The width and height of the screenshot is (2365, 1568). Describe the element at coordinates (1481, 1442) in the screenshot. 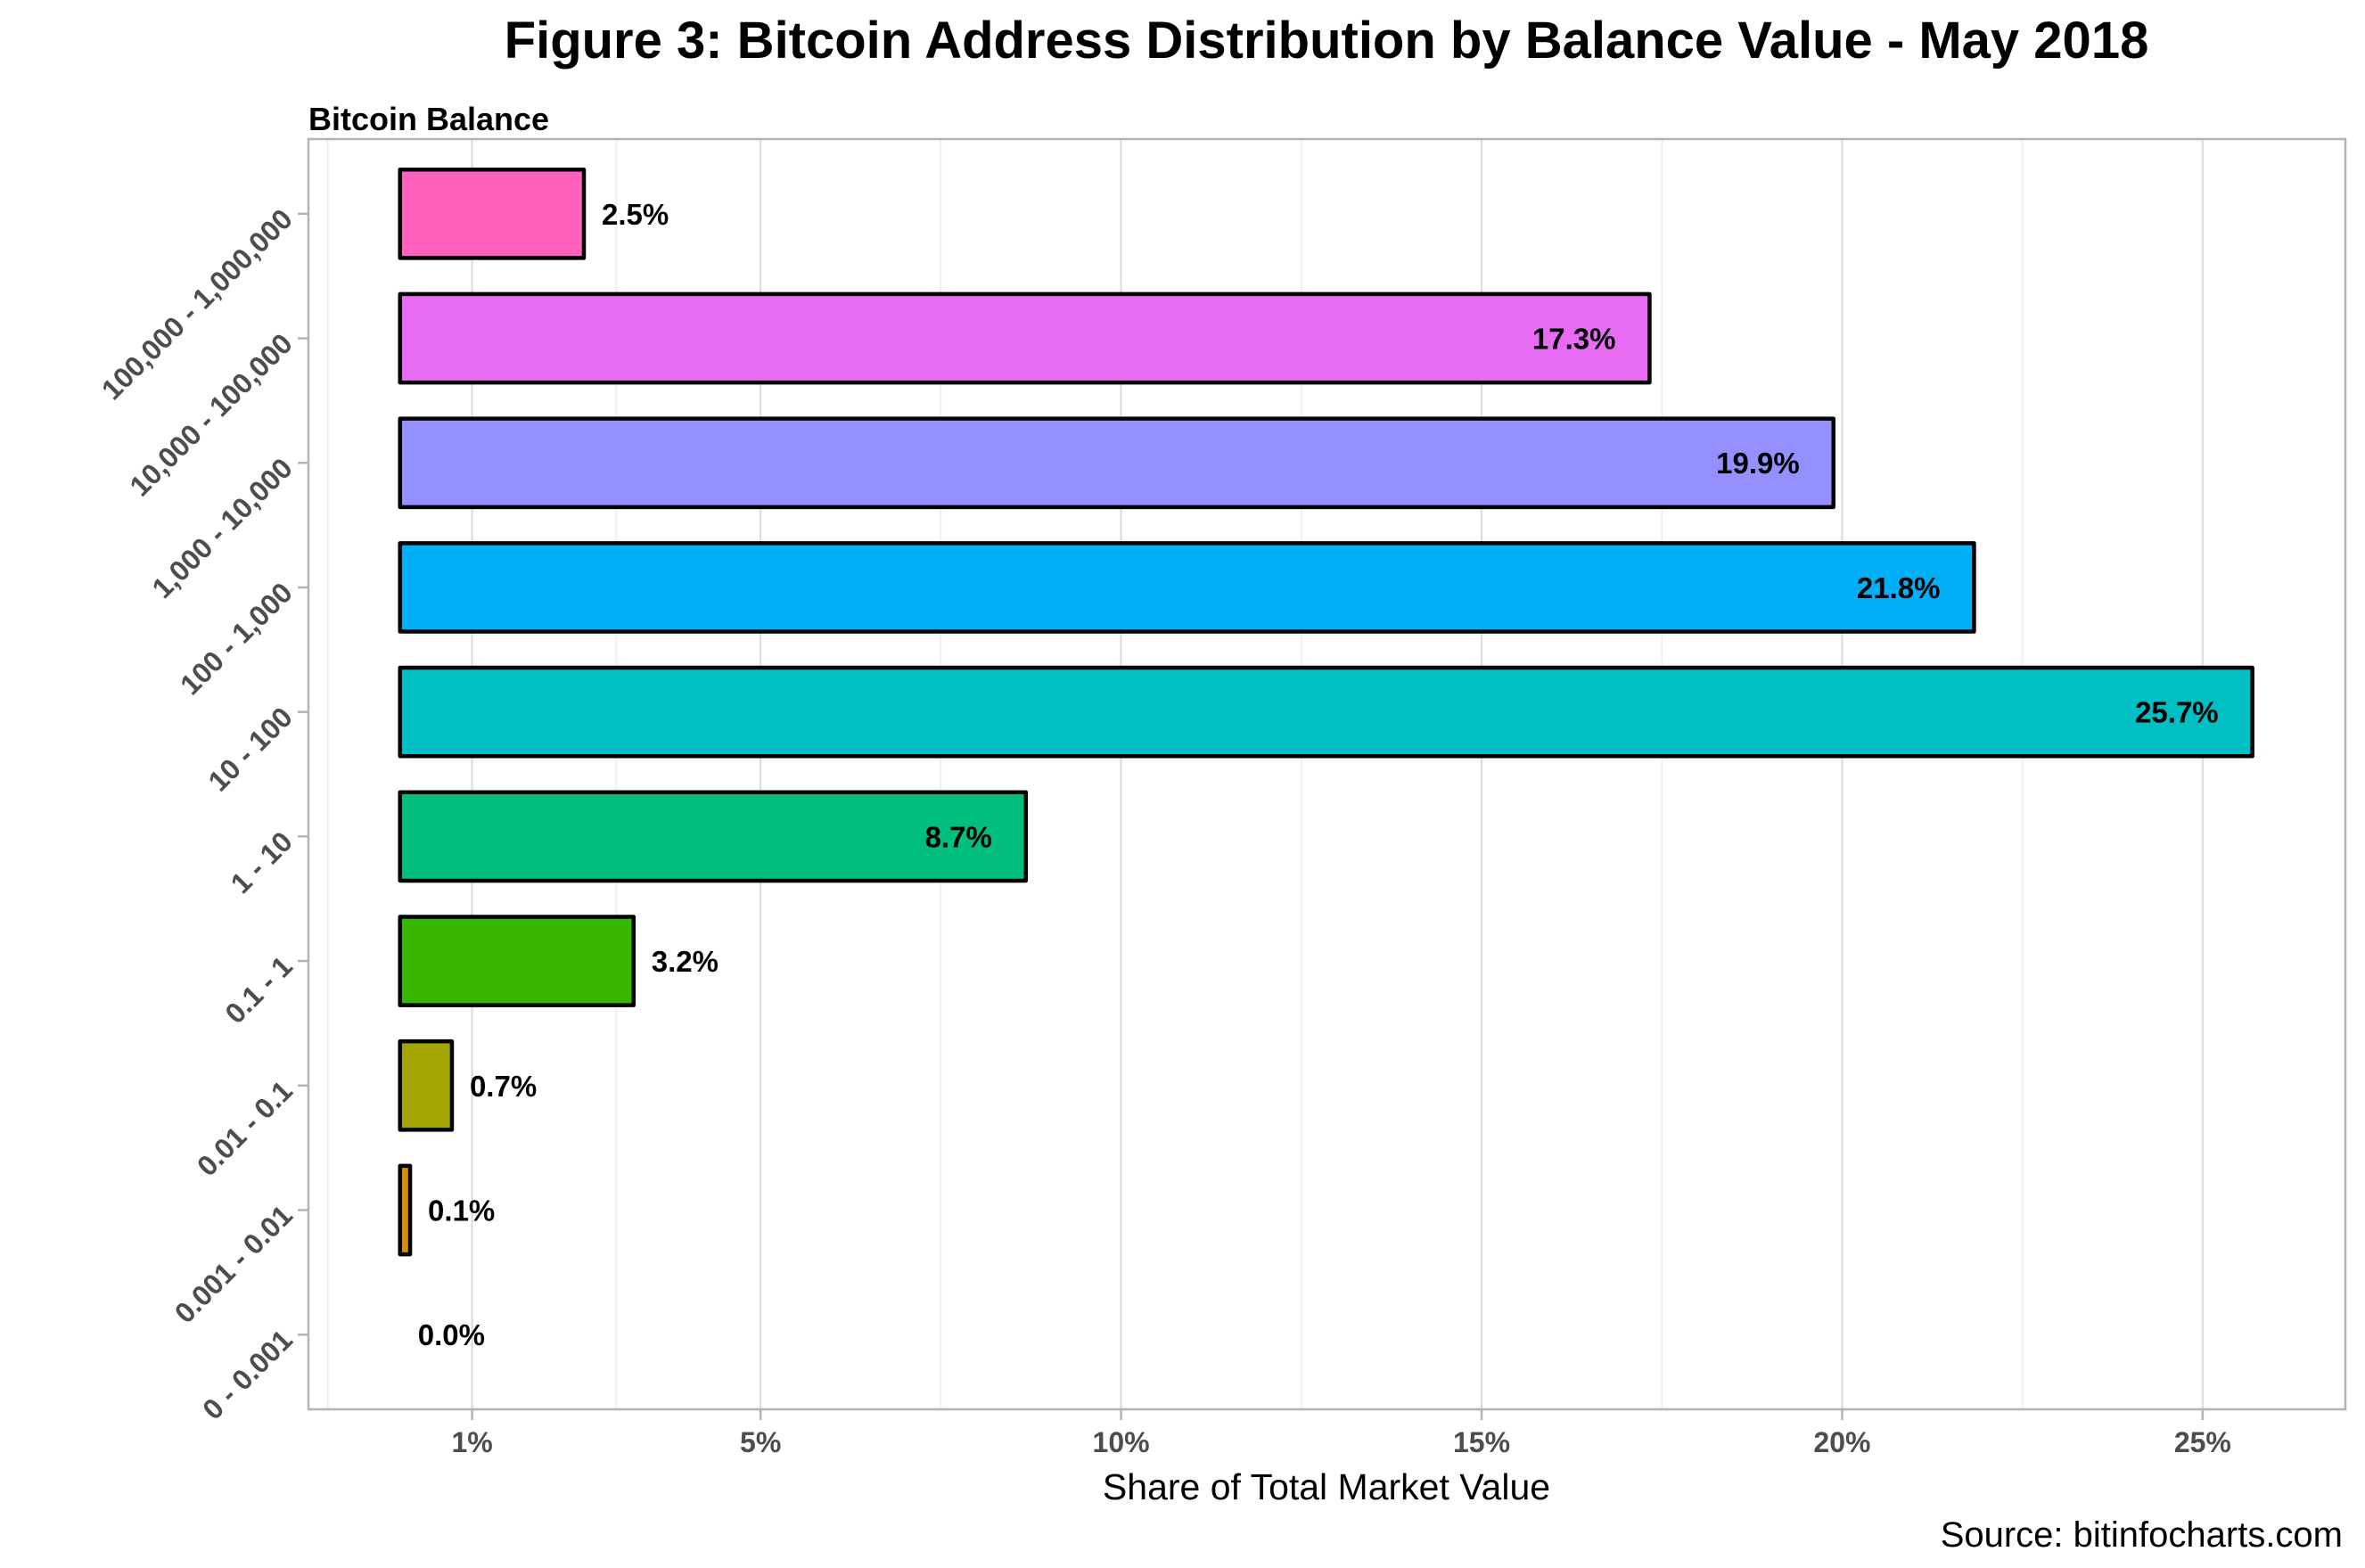

I see `x-tick-label: 15%` at that location.